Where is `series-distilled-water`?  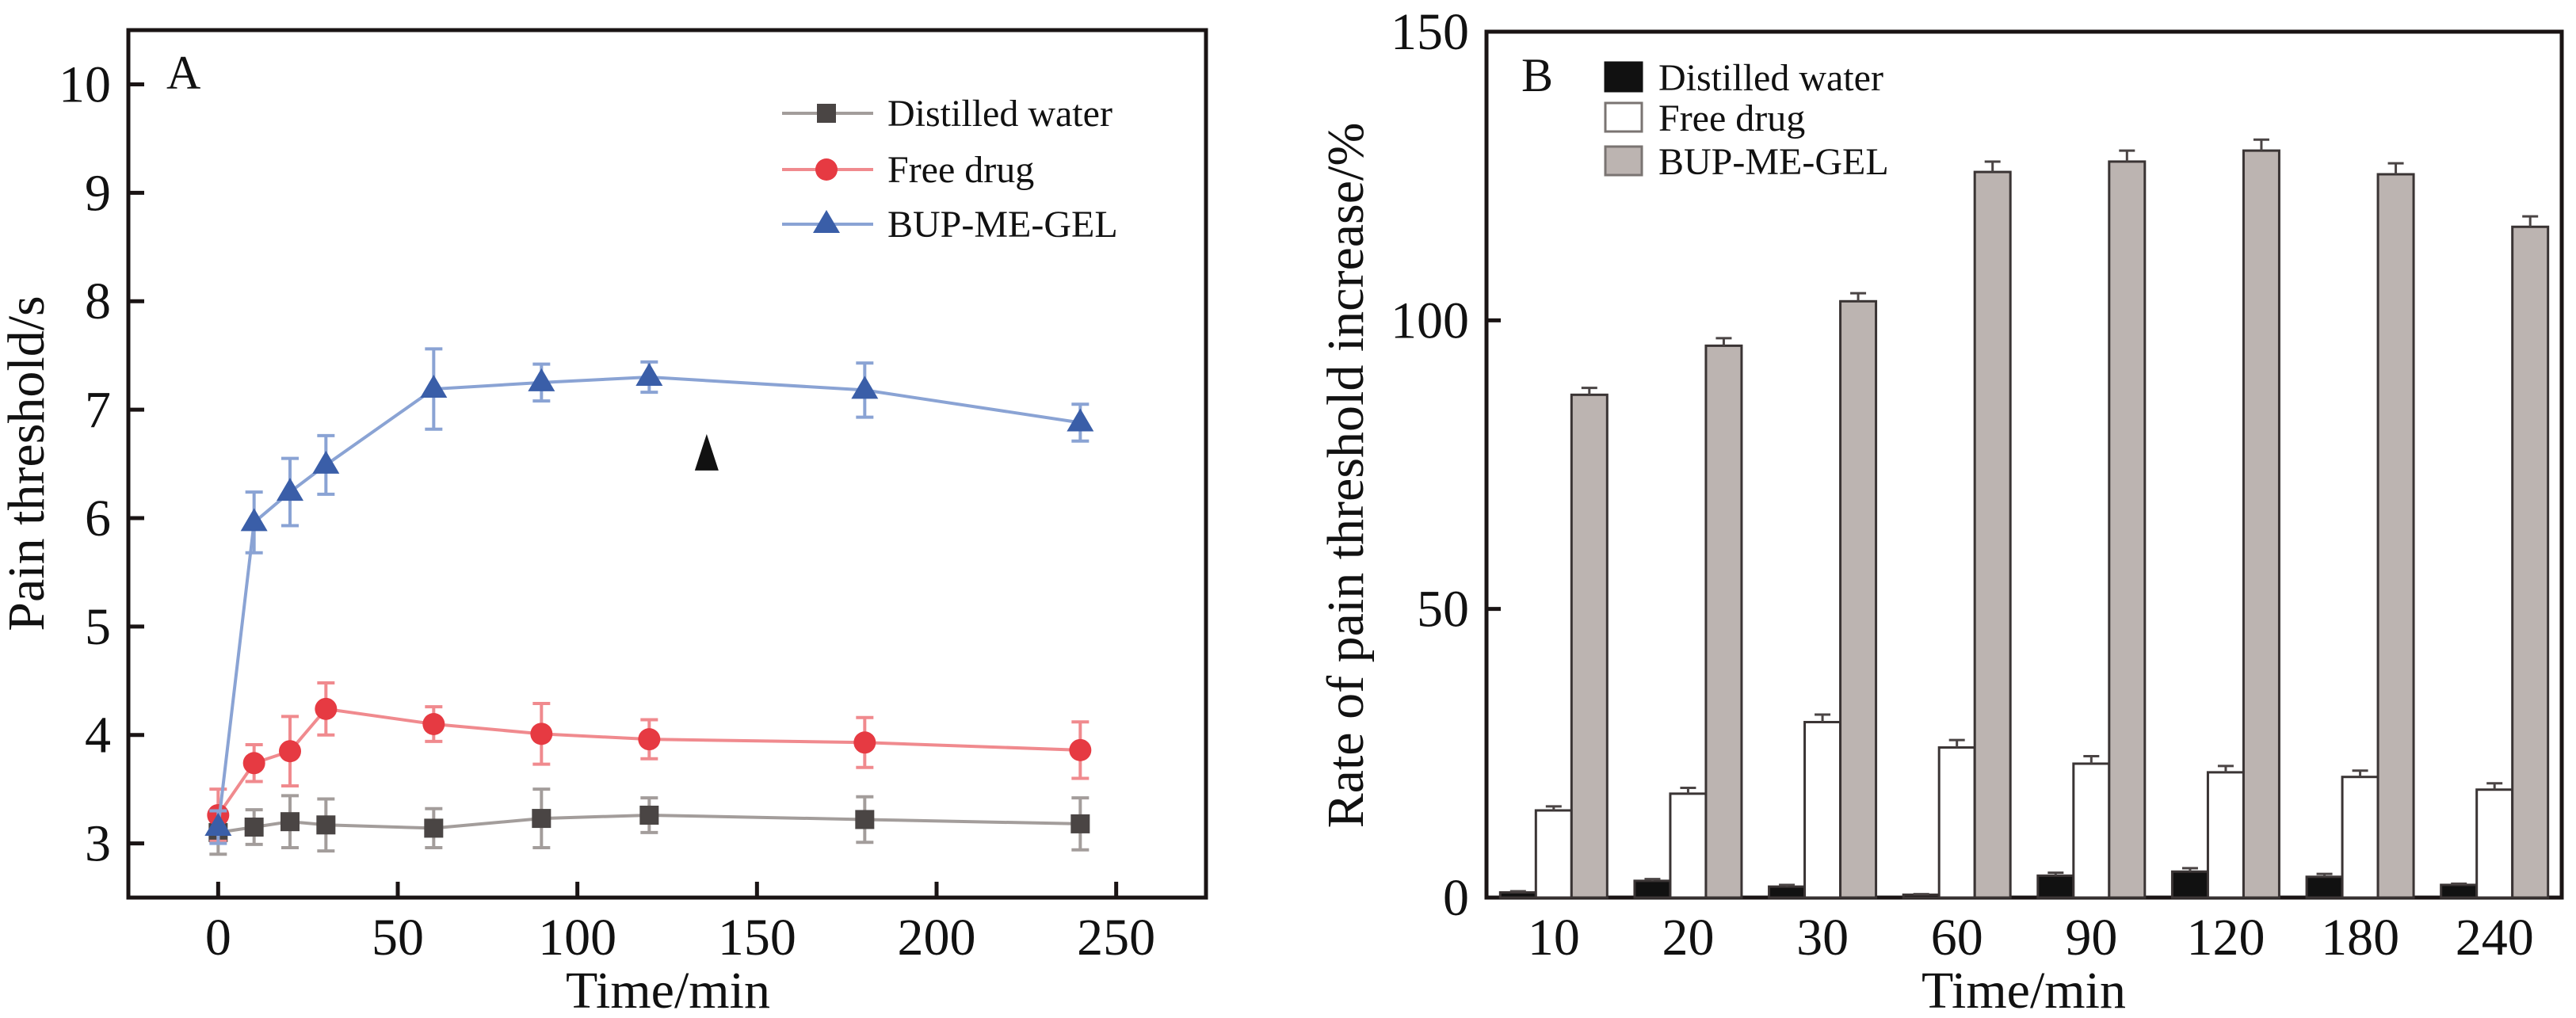
series-distilled-water is located at coordinates (649, 821).